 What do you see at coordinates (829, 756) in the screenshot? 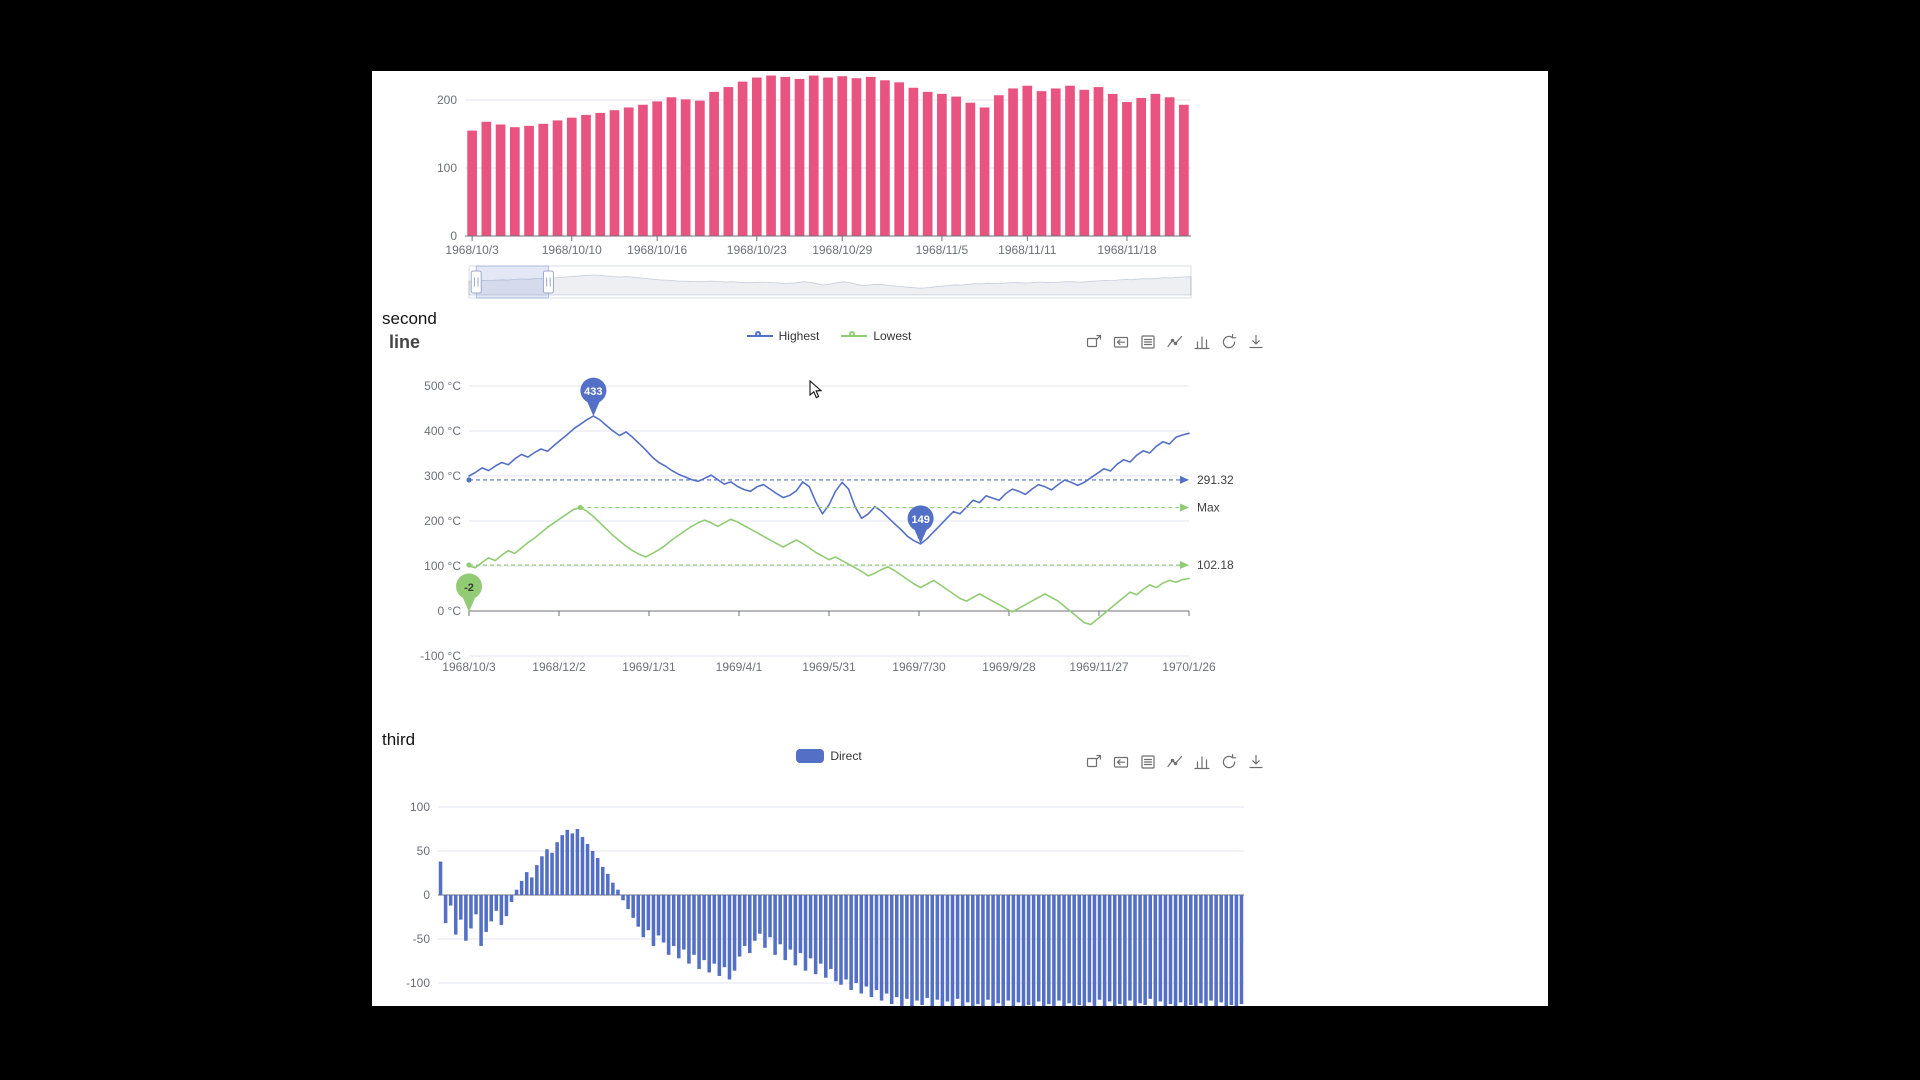
I see `legend-item-direct: Direct` at bounding box center [829, 756].